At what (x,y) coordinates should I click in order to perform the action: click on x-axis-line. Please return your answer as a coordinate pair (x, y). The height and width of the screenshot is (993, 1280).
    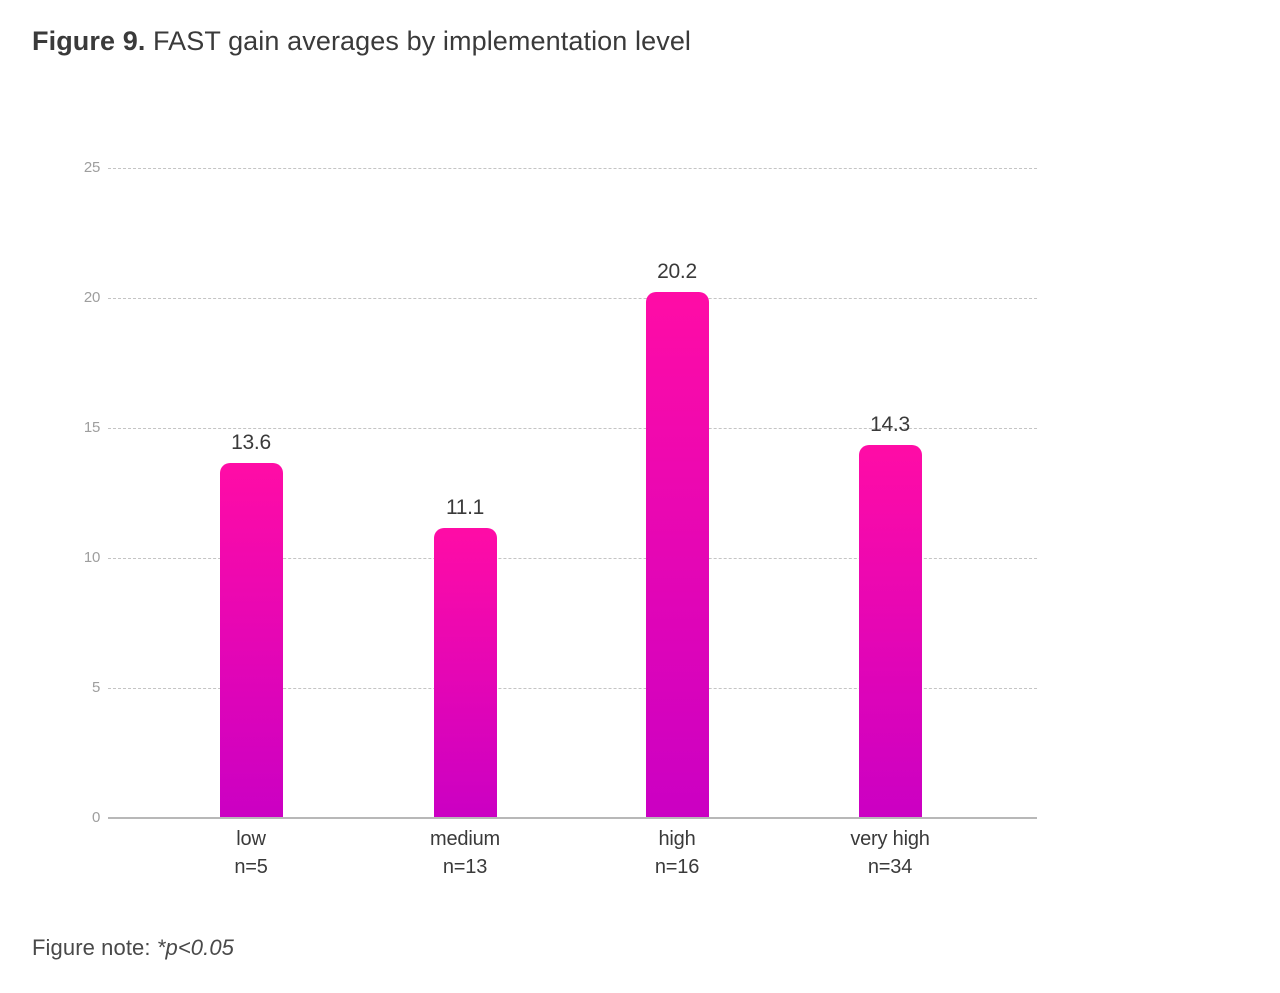
    Looking at the image, I should click on (572, 818).